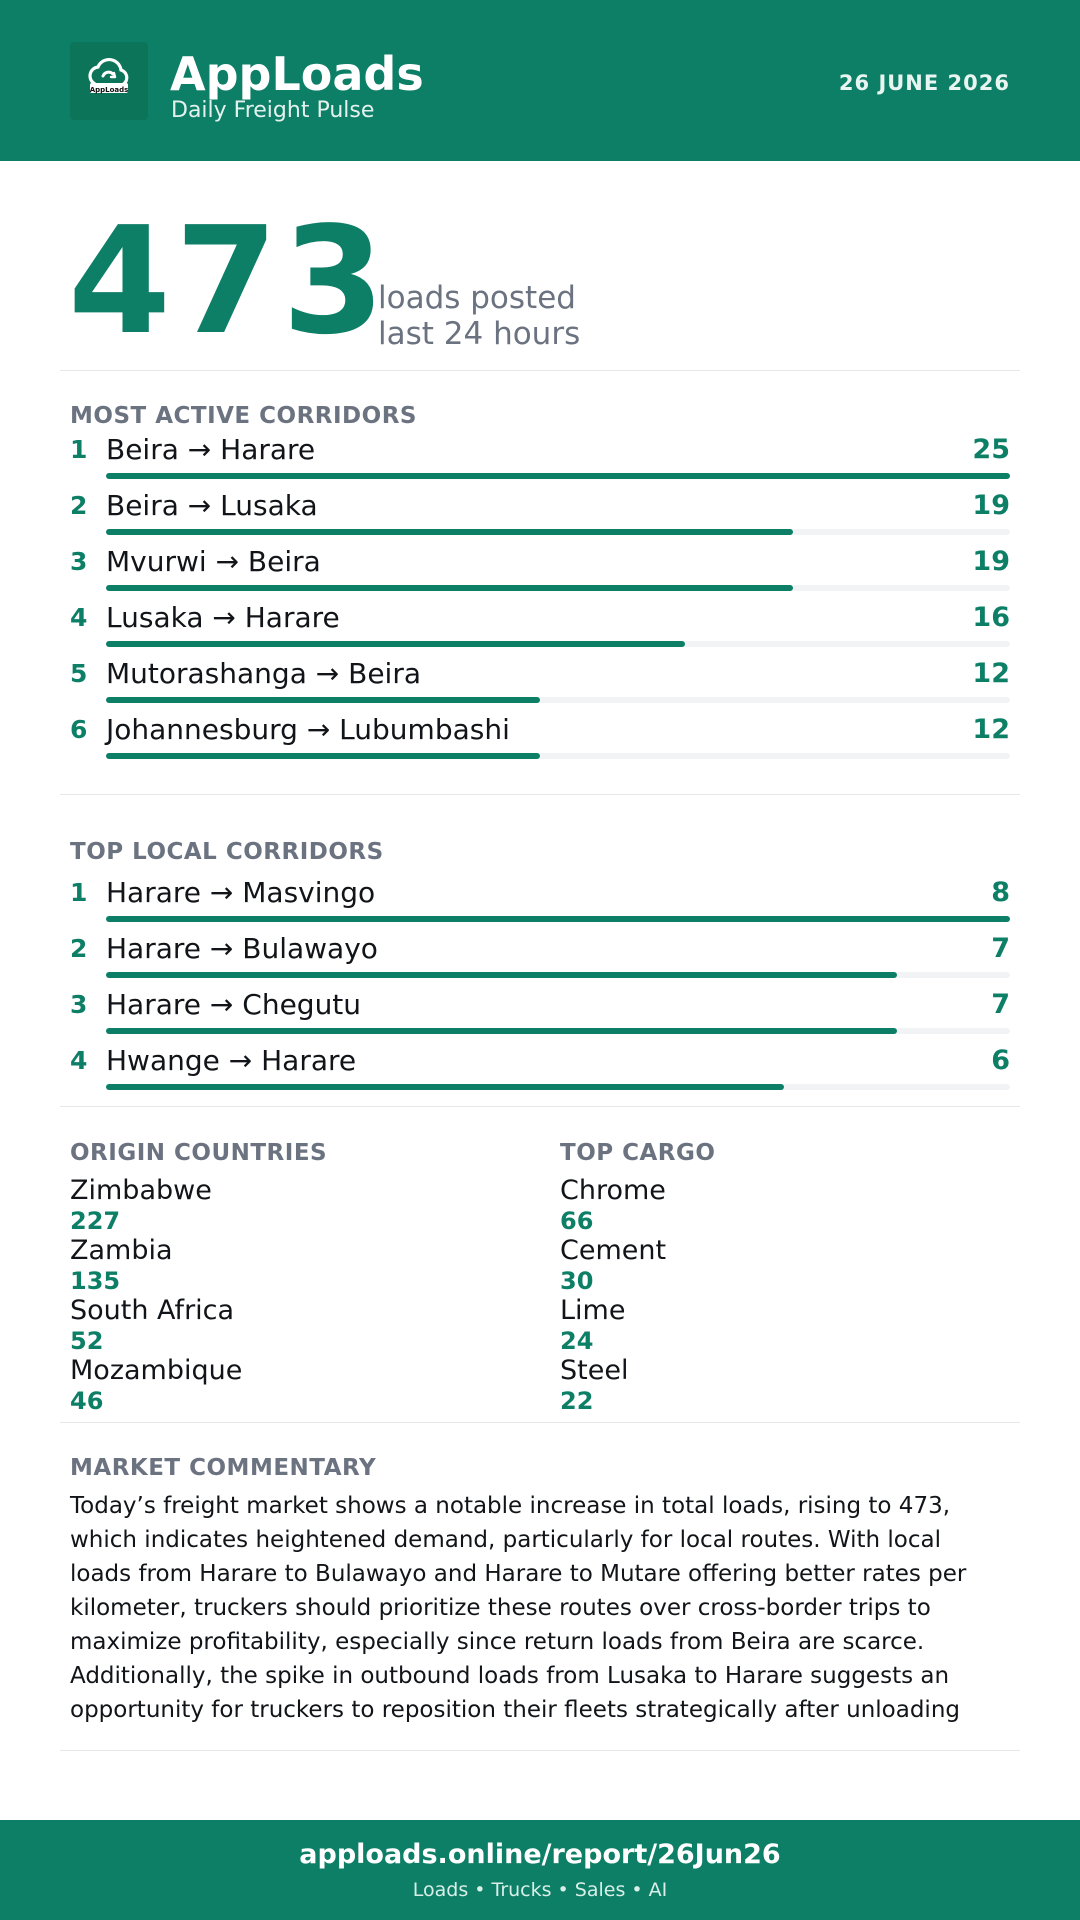 Image resolution: width=1080 pixels, height=1920 pixels. What do you see at coordinates (540, 573) in the screenshot?
I see `corridor-row: 3 Mvurwi → Beira 19` at bounding box center [540, 573].